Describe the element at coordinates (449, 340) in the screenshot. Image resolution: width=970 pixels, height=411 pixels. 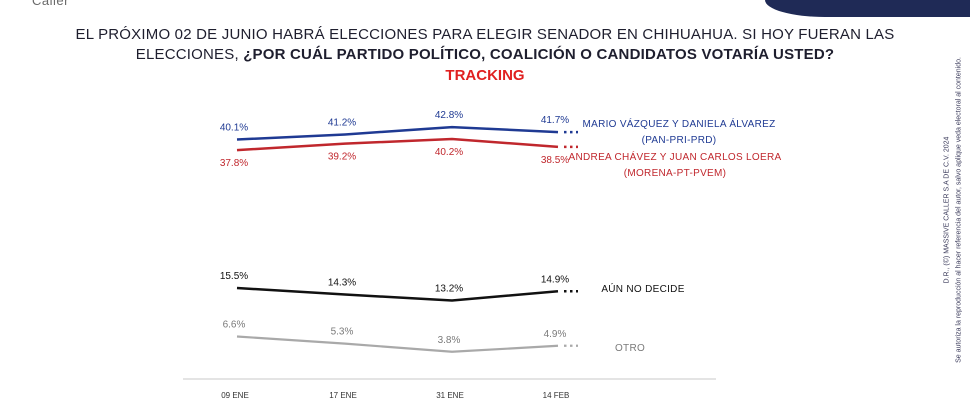
I see `data-label-3-2: 3.8%` at that location.